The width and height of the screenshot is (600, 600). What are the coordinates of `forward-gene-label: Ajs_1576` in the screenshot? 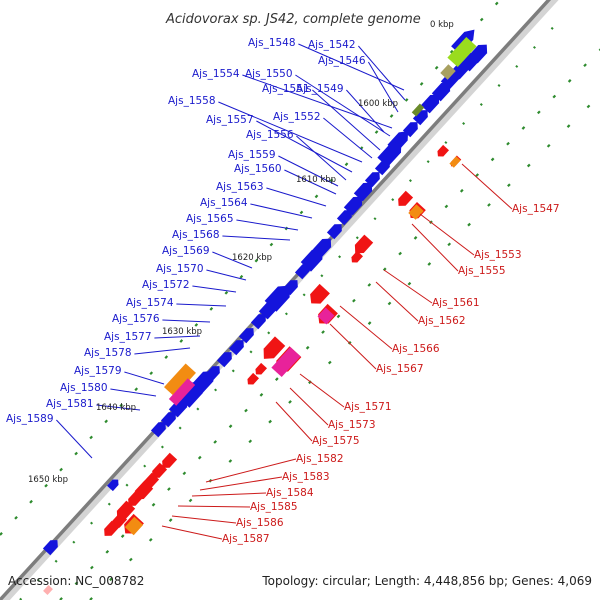 It's located at (136, 319).